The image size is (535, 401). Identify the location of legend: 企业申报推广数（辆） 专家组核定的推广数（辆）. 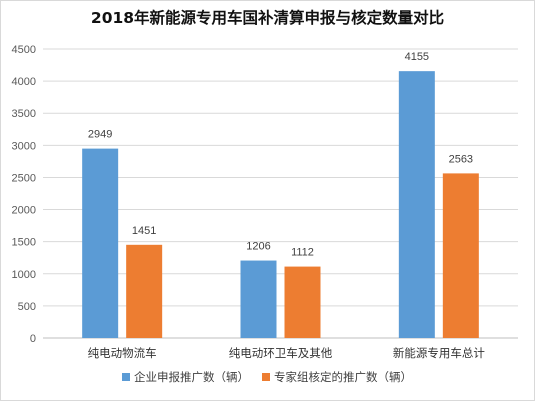
(267, 377).